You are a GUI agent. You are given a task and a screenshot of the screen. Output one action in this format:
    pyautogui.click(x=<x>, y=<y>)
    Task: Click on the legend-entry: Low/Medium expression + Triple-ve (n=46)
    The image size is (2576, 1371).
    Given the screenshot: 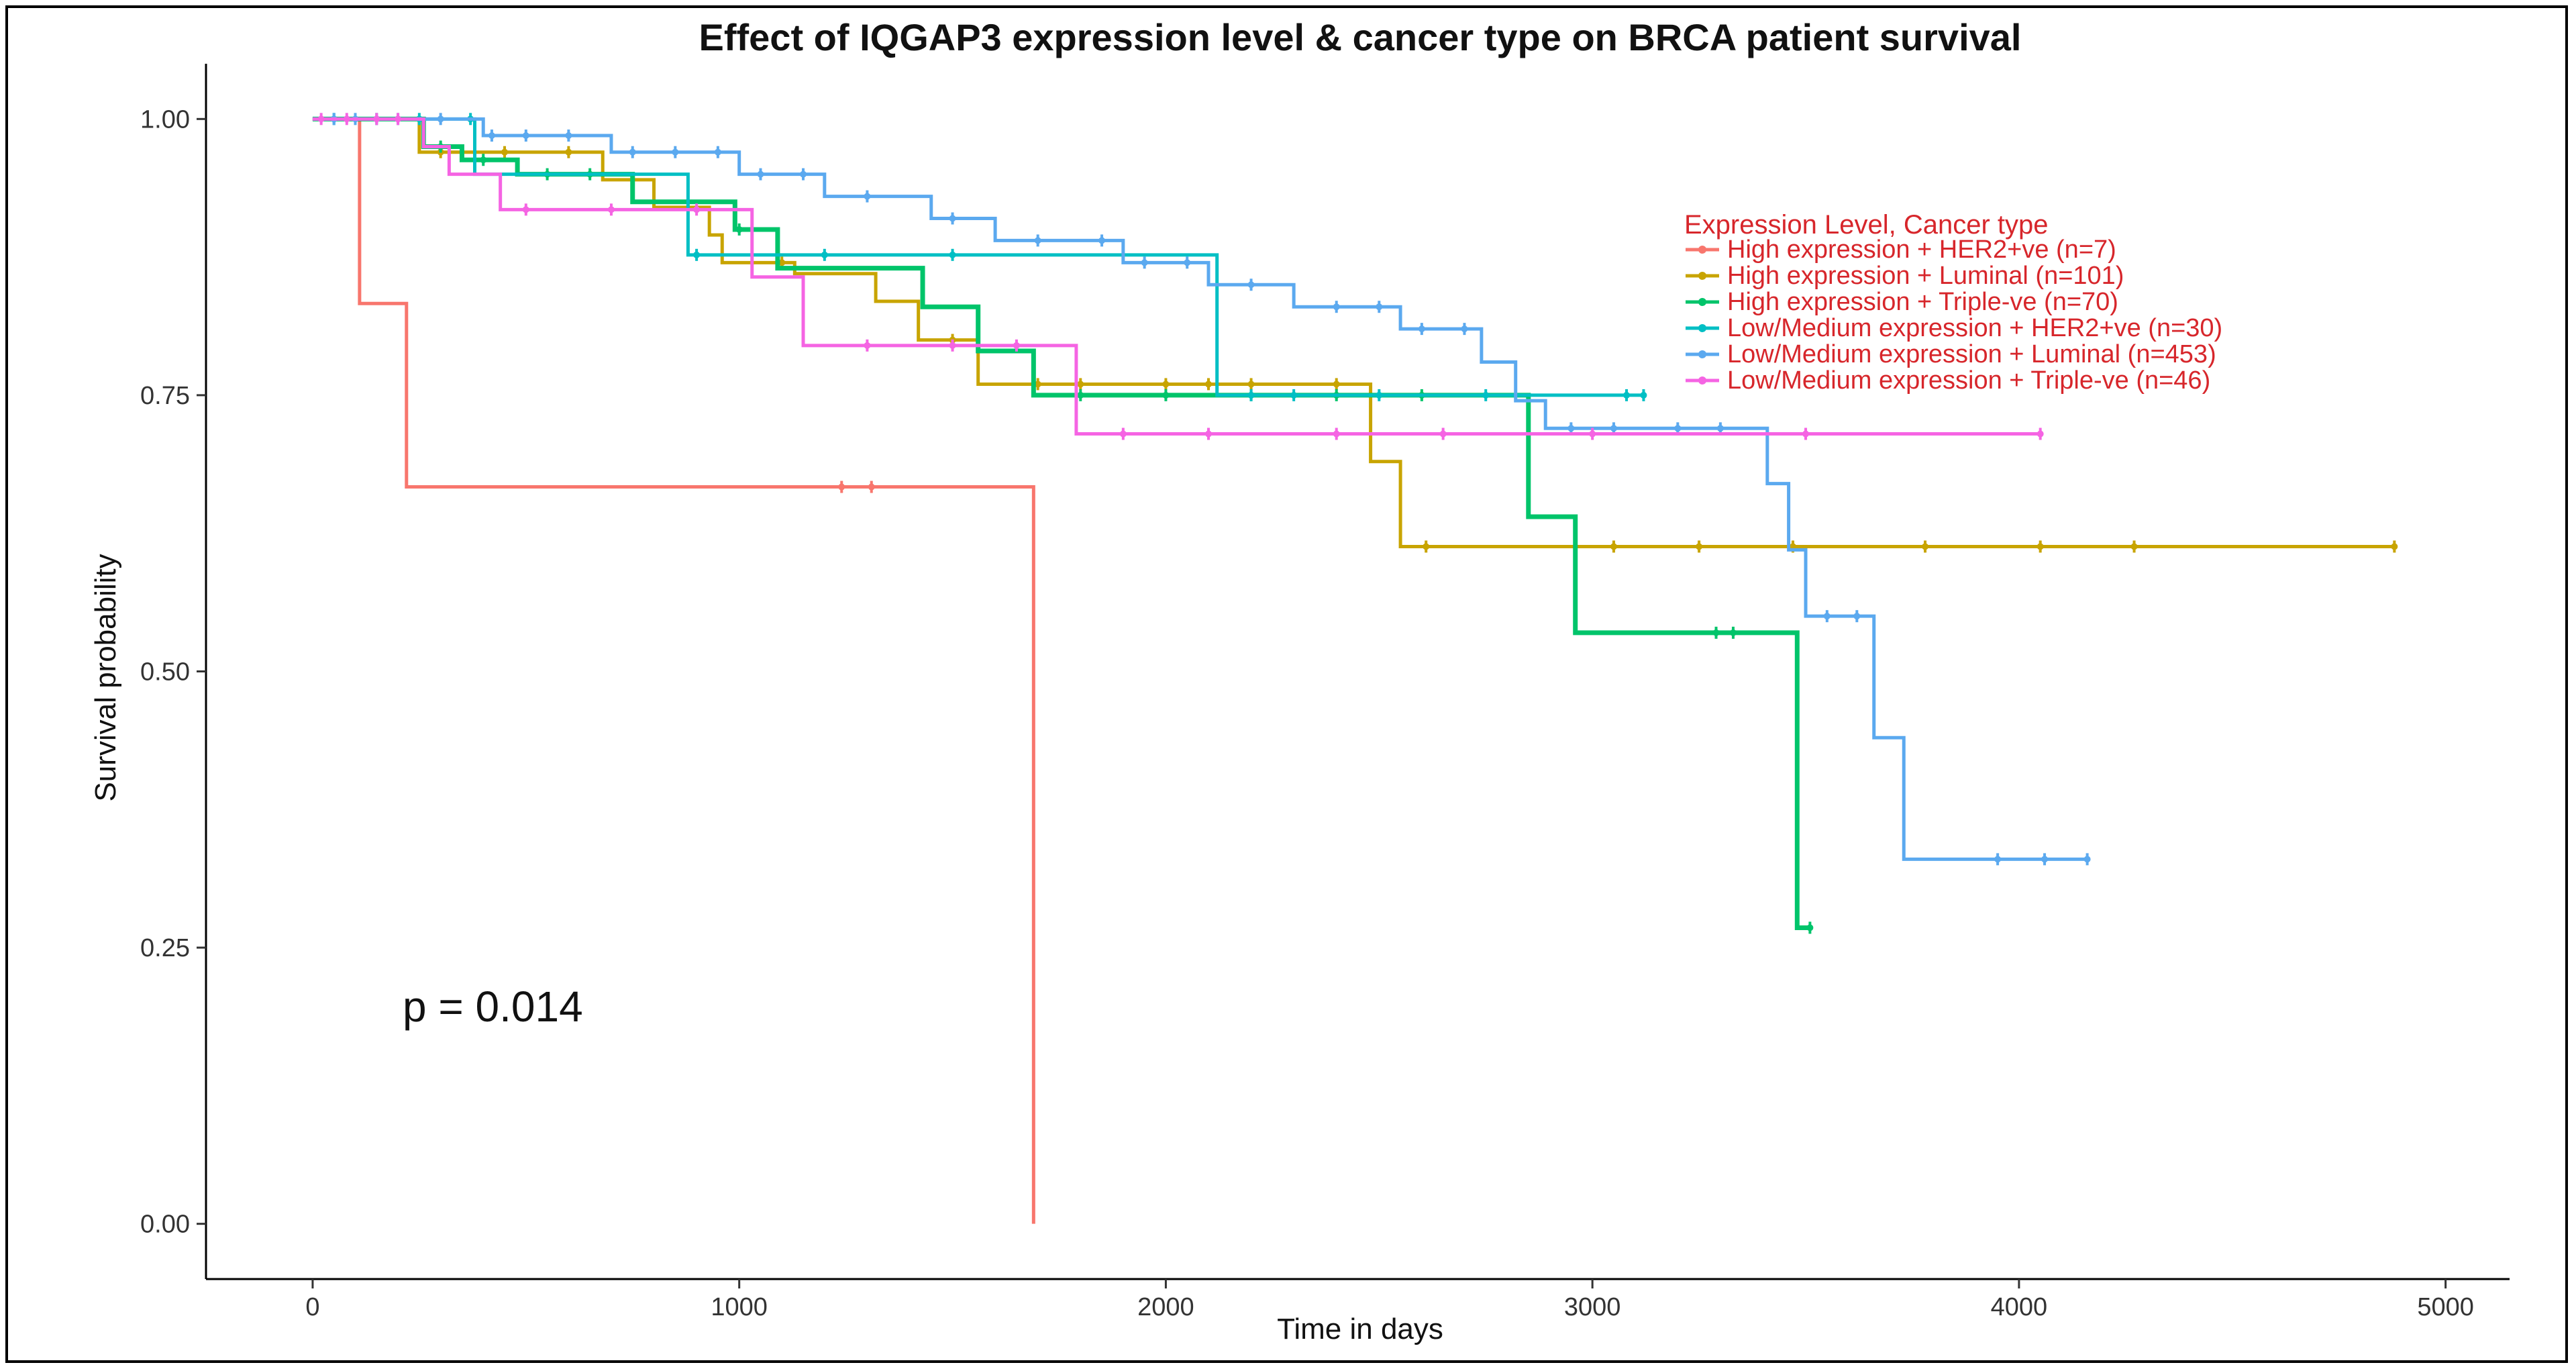 What is the action you would take?
    pyautogui.click(x=1968, y=380)
    